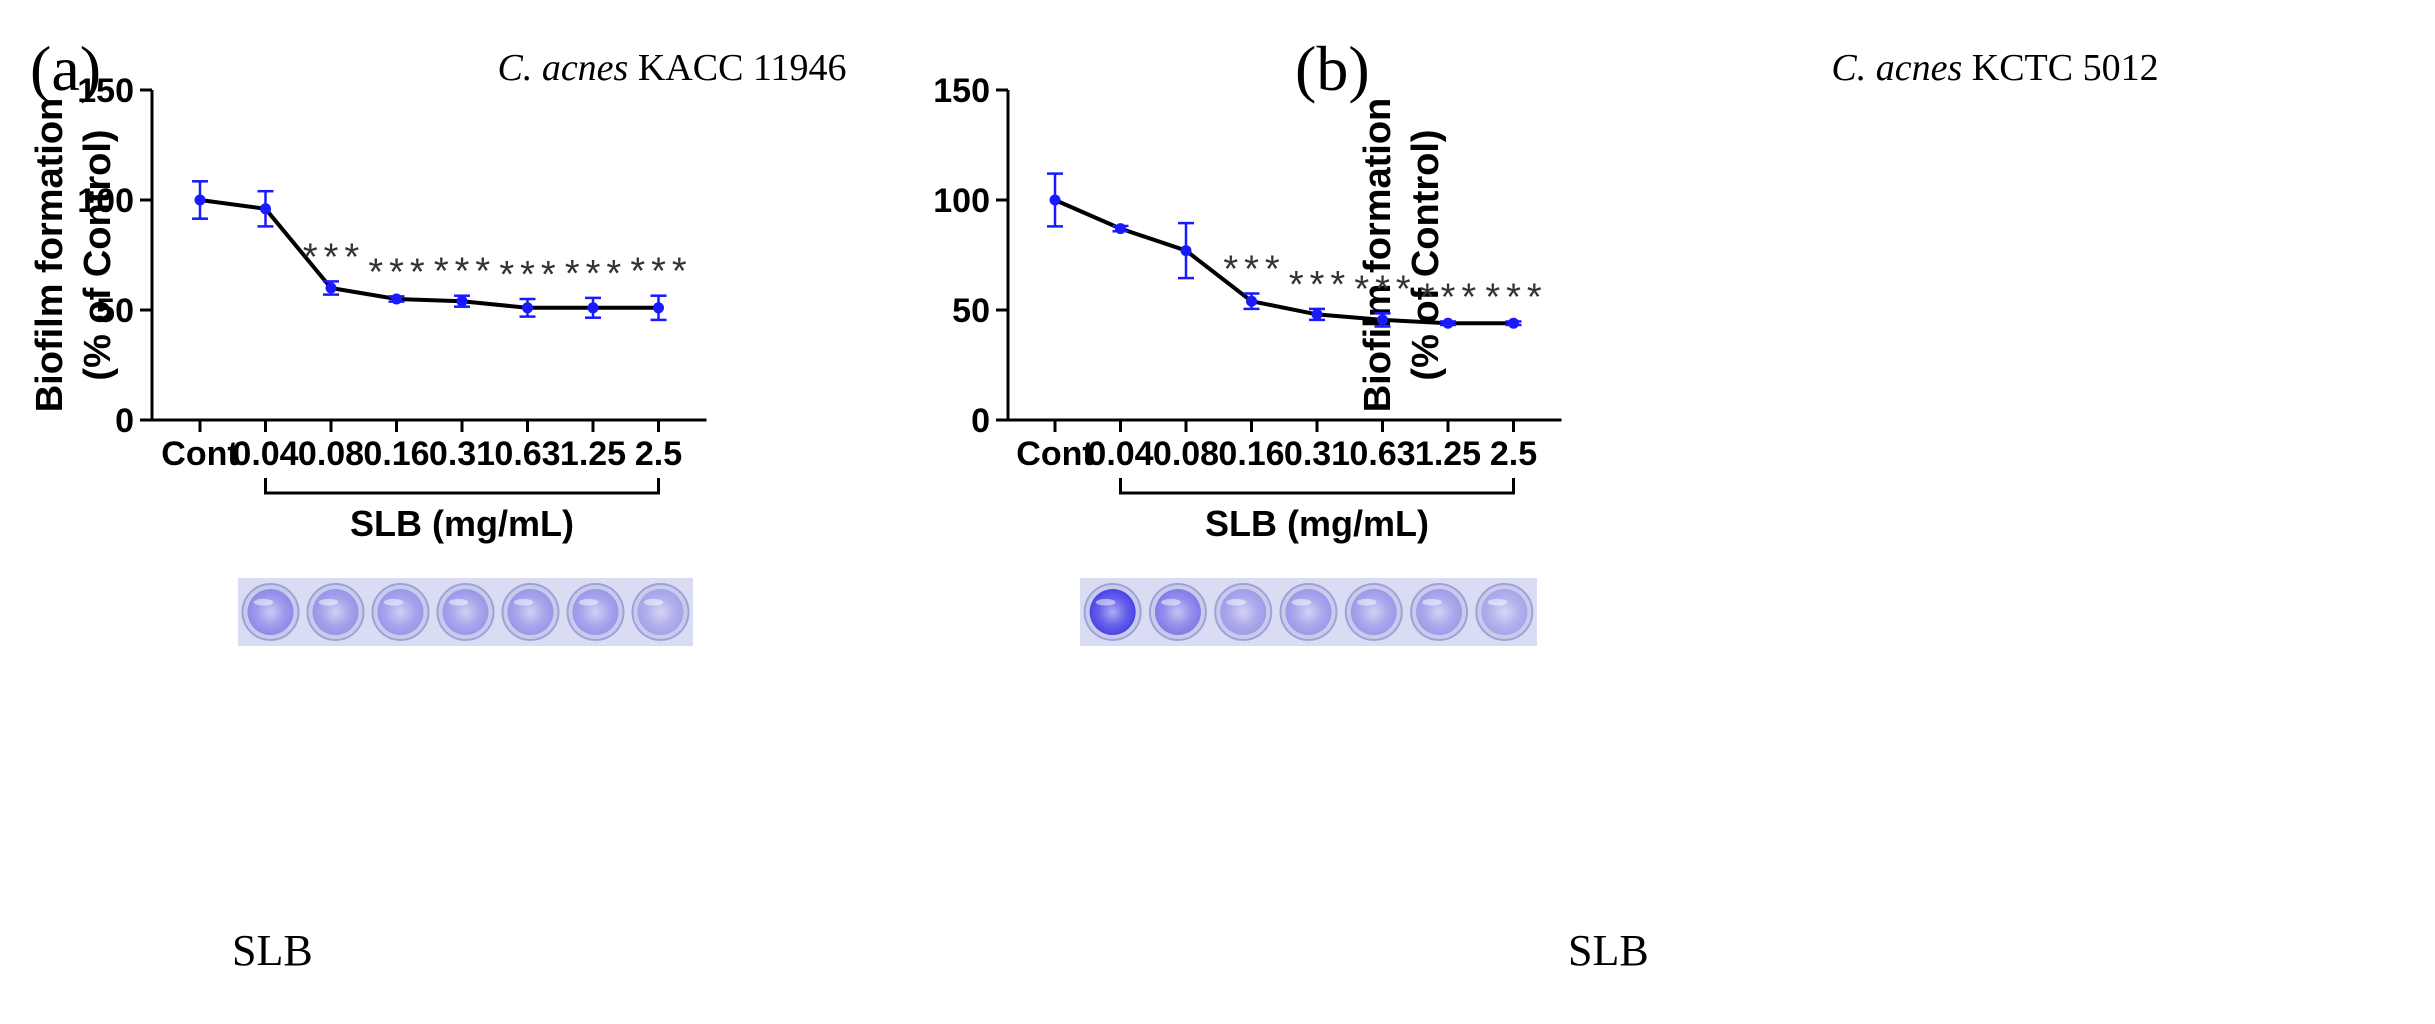  I want to click on panel-a-well-strip, so click(465, 612).